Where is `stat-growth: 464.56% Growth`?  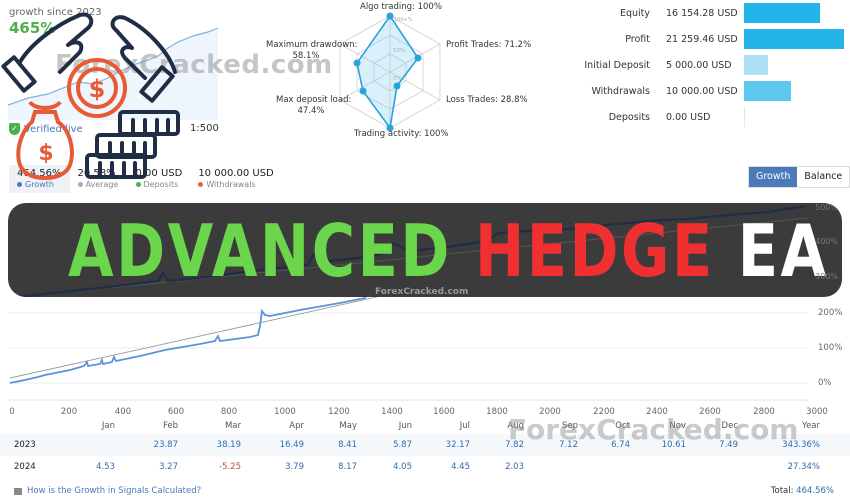
stat-growth: 464.56% Growth is located at coordinates (39, 179).